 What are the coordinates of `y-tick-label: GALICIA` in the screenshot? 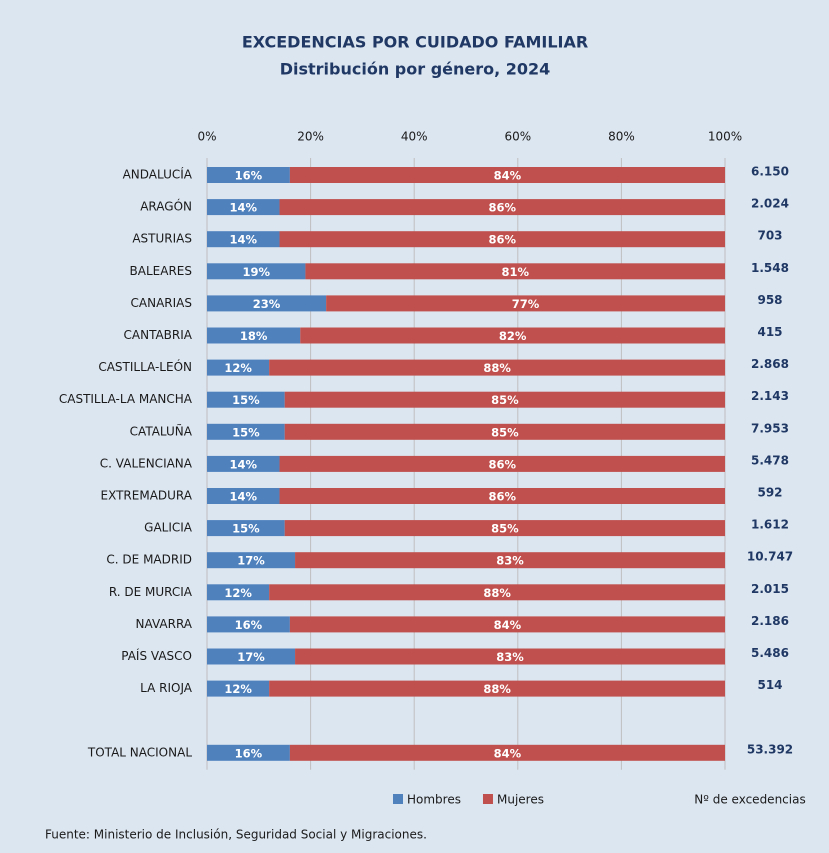 It's located at (168, 528).